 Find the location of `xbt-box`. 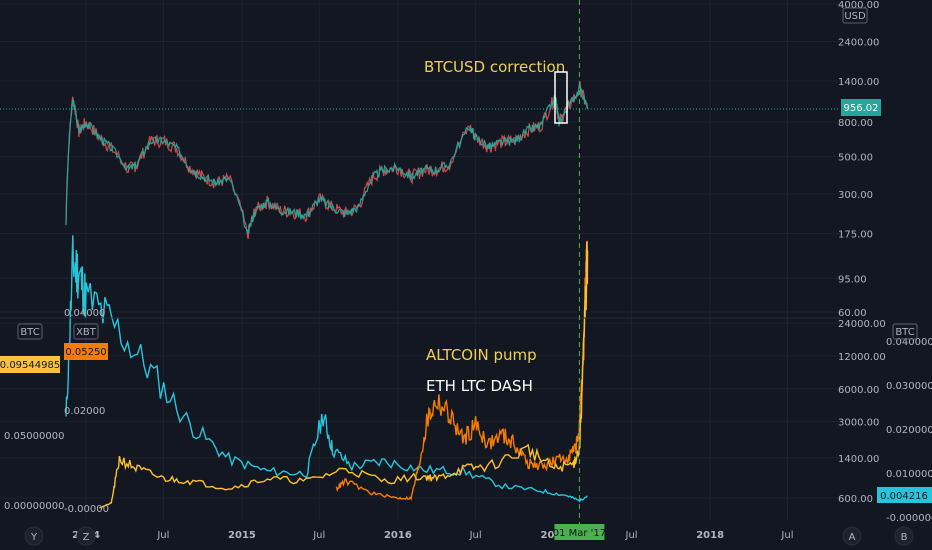

xbt-box is located at coordinates (86, 331).